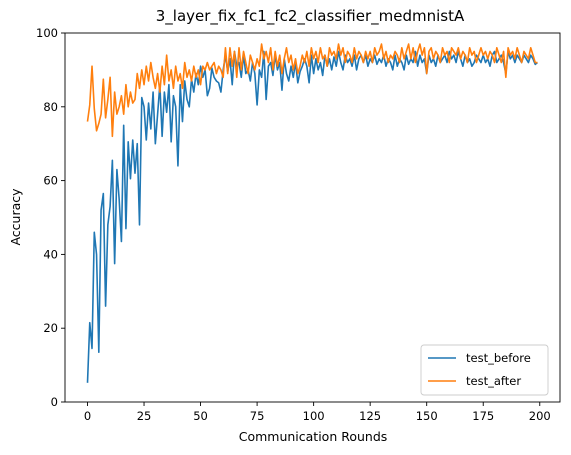 This screenshot has width=571, height=455. Describe the element at coordinates (15, 217) in the screenshot. I see `y-axis-label: Accuracy` at that location.